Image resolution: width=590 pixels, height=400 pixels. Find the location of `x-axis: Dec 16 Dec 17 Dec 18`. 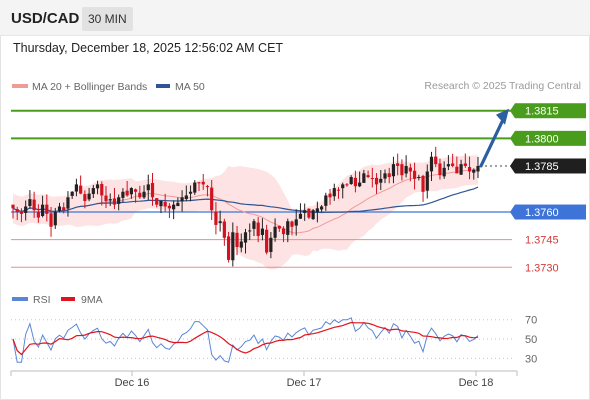

x-axis: Dec 16 Dec 17 Dec 18 is located at coordinates (264, 380).